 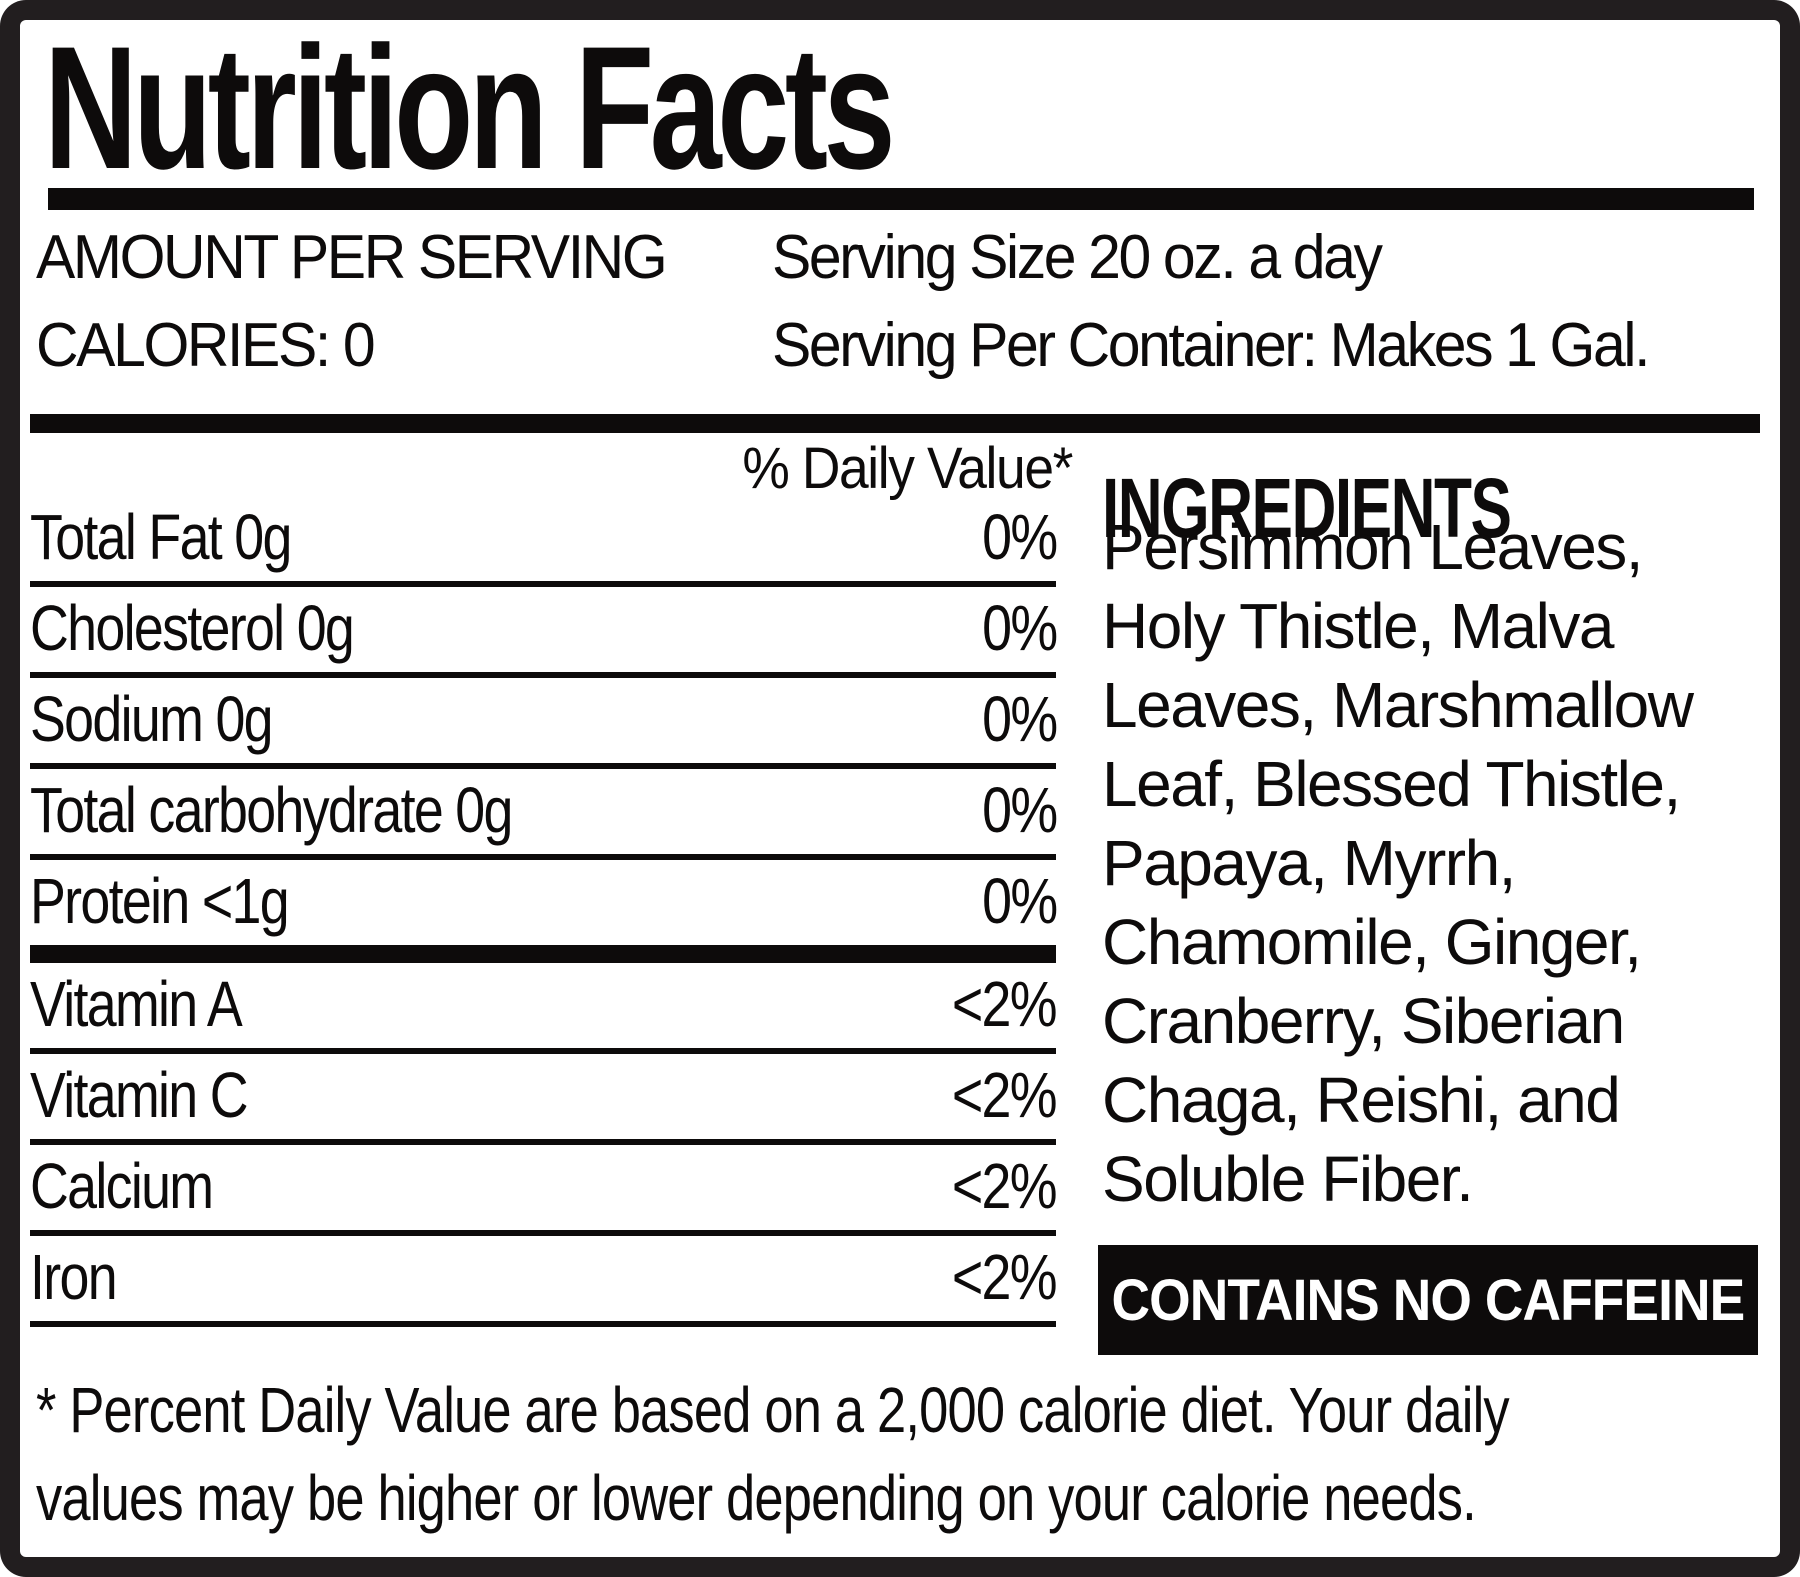 I want to click on daily-value-column-header: % Daily Value*, so click(x=907, y=468).